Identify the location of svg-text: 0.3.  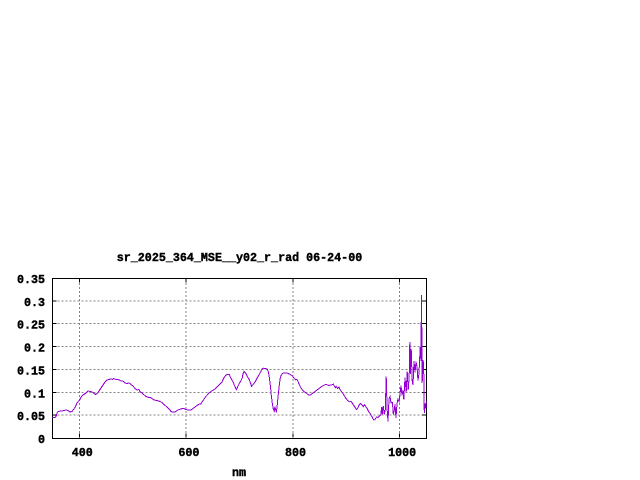
(34, 303).